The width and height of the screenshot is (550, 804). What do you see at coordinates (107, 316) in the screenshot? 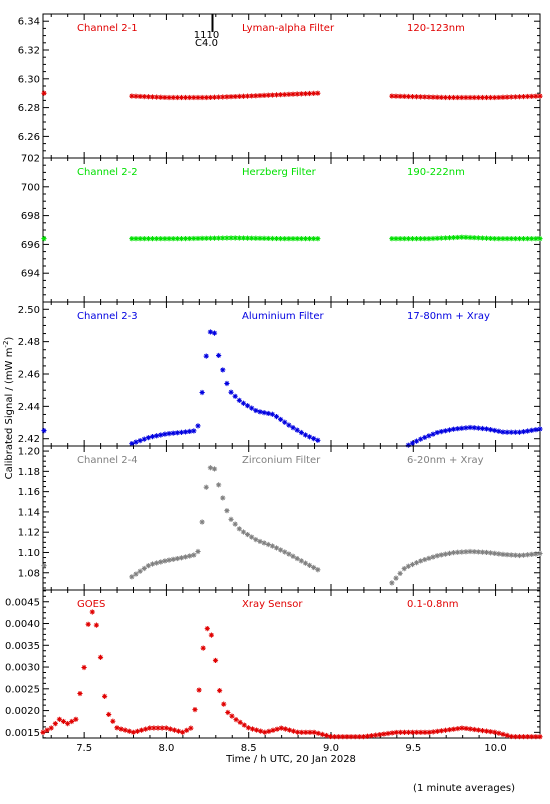
I see `panel-3-channel-label: Channel 2-3` at bounding box center [107, 316].